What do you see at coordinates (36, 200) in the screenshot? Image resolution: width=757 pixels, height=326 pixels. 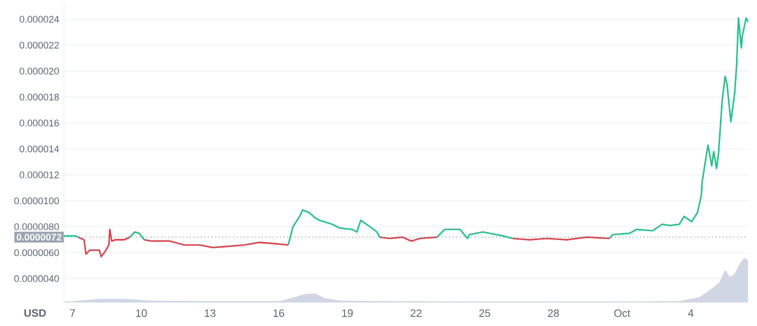 I see `y-tick-label: 0.0000100` at bounding box center [36, 200].